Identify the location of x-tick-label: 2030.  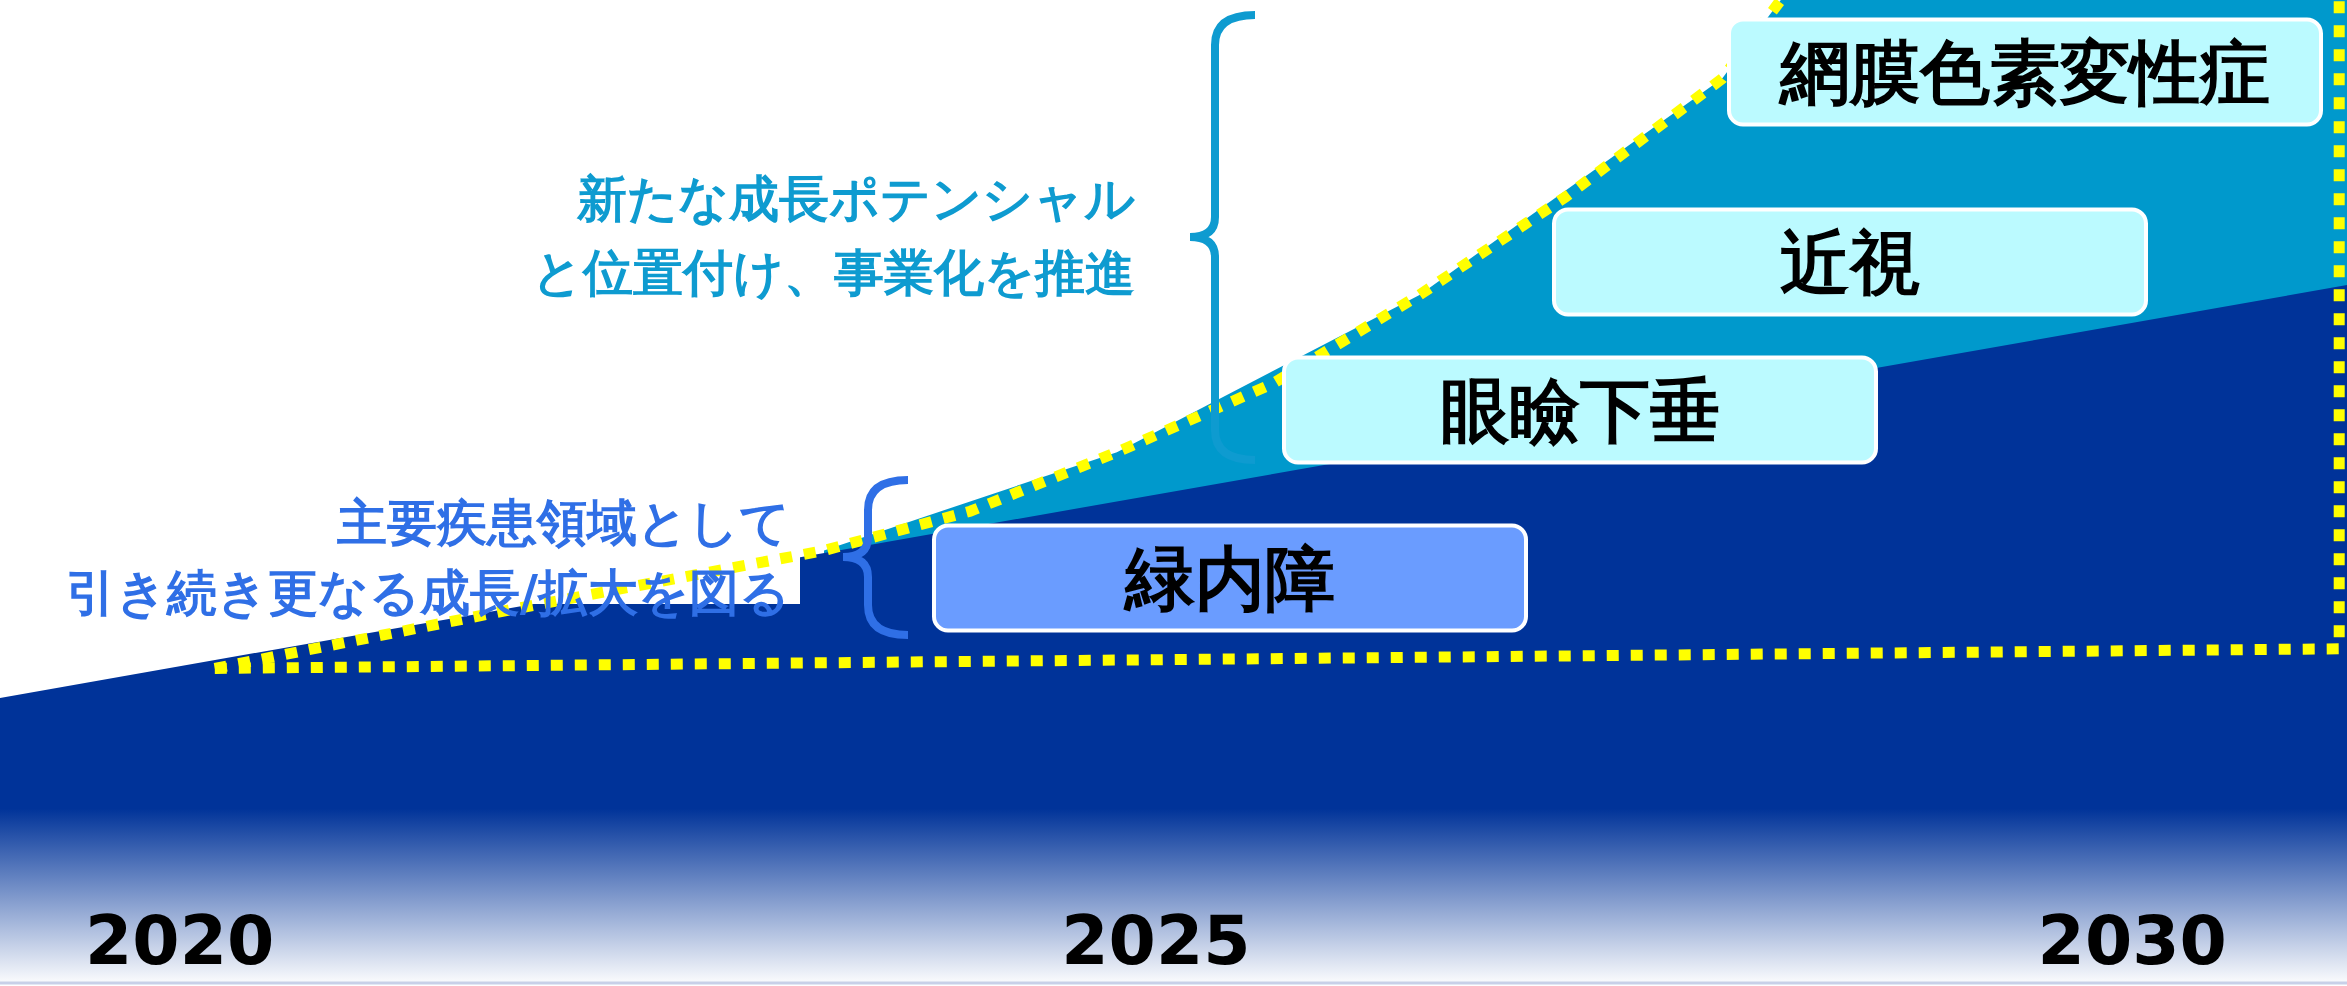
(2132, 940).